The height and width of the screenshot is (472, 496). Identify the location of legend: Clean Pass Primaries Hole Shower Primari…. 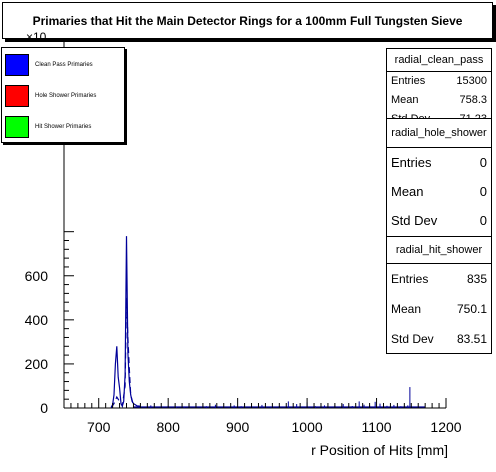
(63, 95).